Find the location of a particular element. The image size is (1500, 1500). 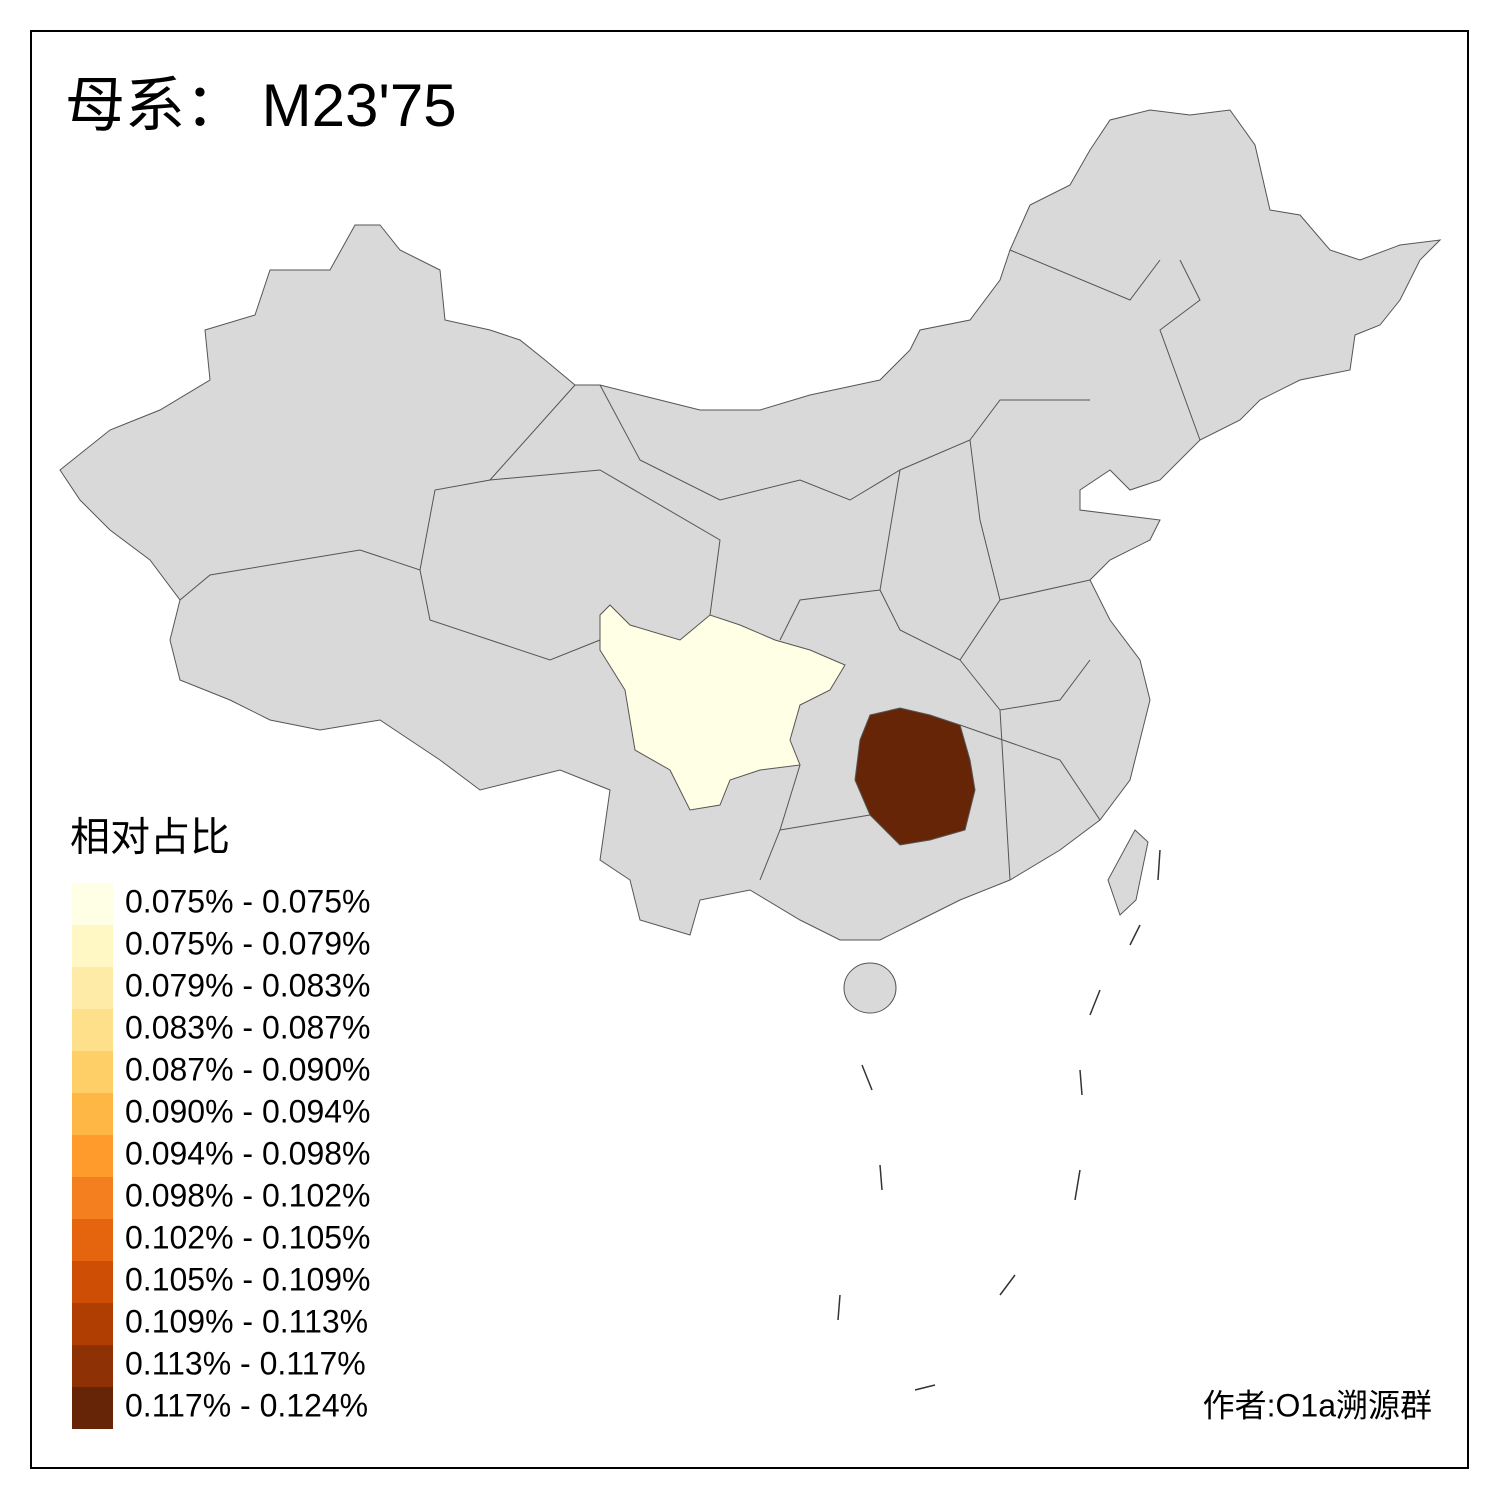

legend-title: 相对占比 is located at coordinates (150, 838).